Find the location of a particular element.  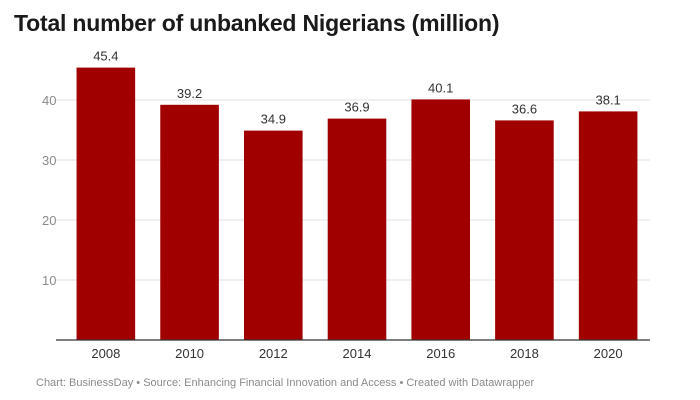

value-label: 34.9 is located at coordinates (273, 119).